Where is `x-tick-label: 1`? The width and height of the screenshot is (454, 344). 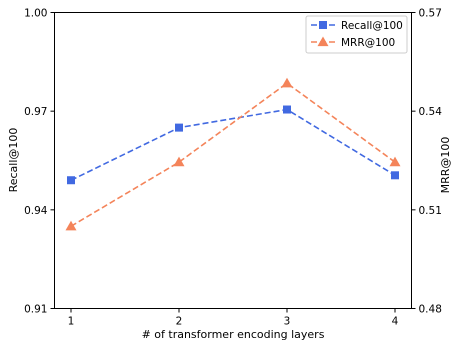
x-tick-label: 1 is located at coordinates (71, 322).